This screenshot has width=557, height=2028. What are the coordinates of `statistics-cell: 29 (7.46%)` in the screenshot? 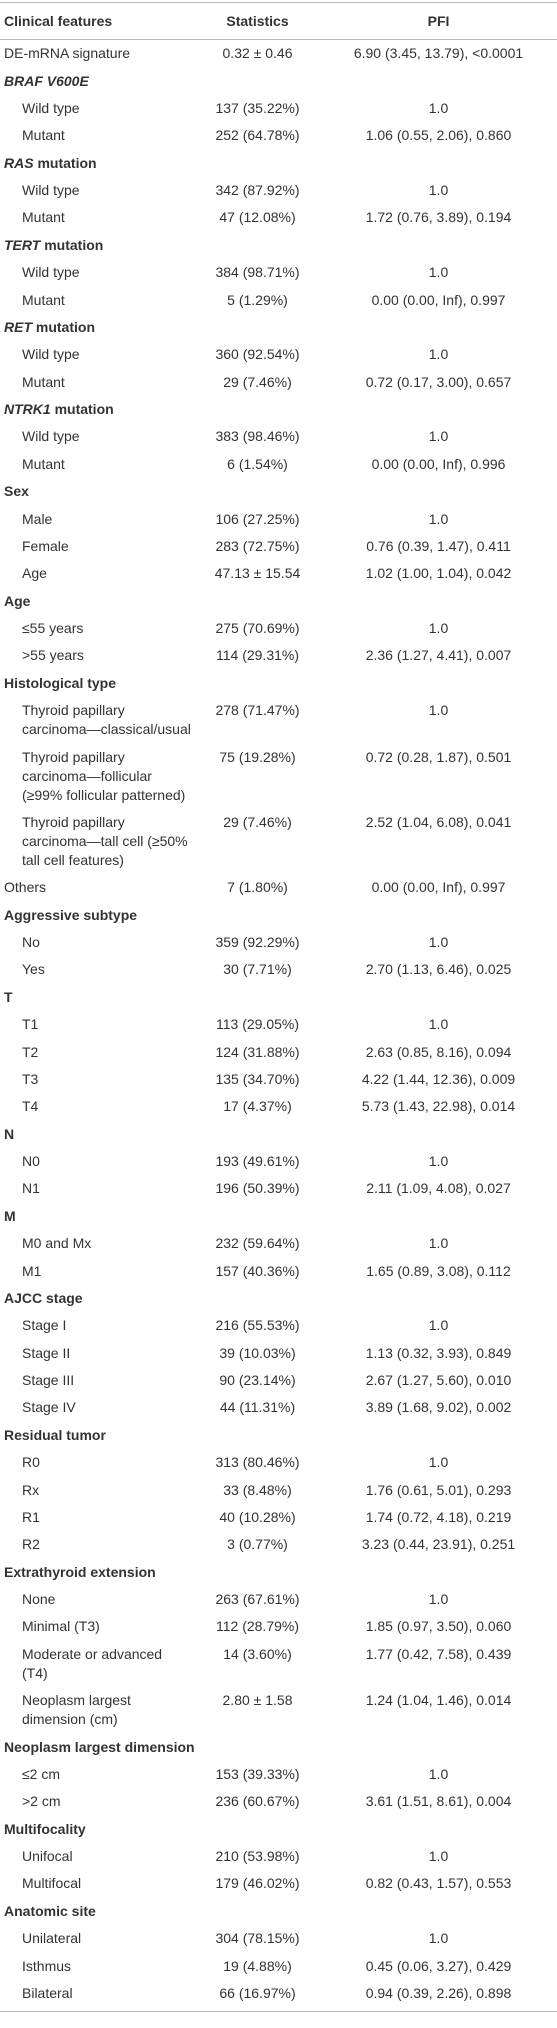 It's located at (257, 821).